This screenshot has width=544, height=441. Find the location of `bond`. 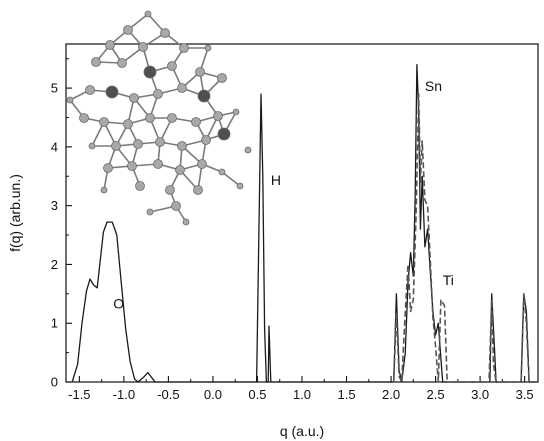

bond is located at coordinates (231, 179).